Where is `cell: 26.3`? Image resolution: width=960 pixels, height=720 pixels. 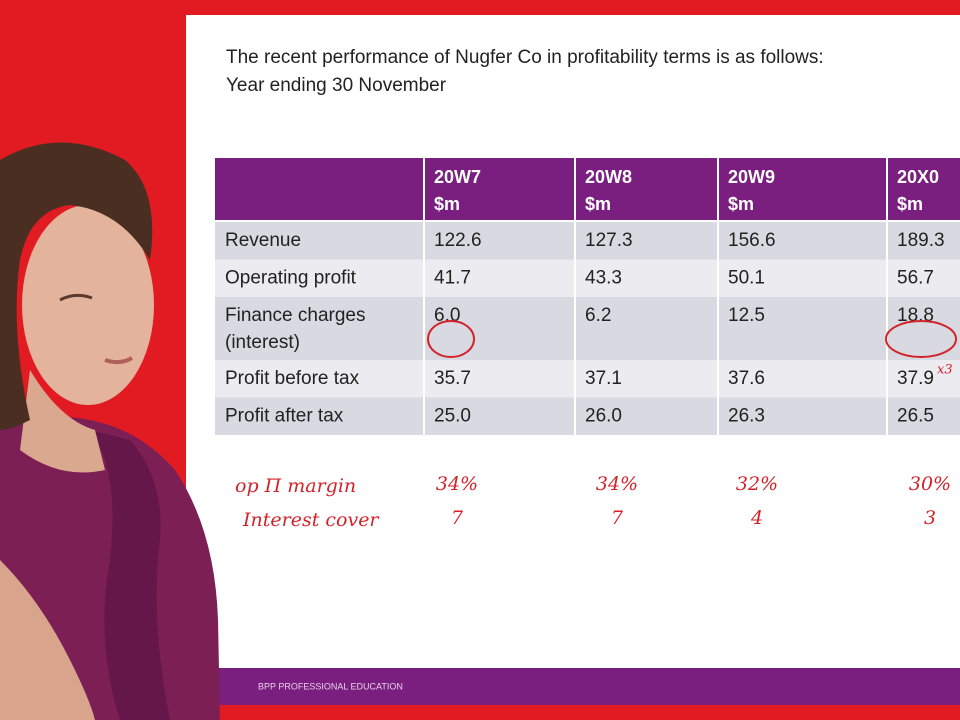 cell: 26.3 is located at coordinates (746, 416).